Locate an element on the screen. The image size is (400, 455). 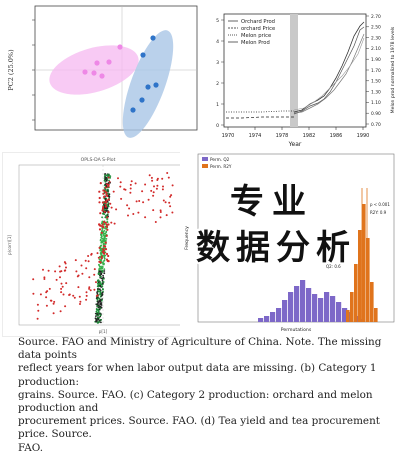
line-series-flat is located at coordinates (260, 117).